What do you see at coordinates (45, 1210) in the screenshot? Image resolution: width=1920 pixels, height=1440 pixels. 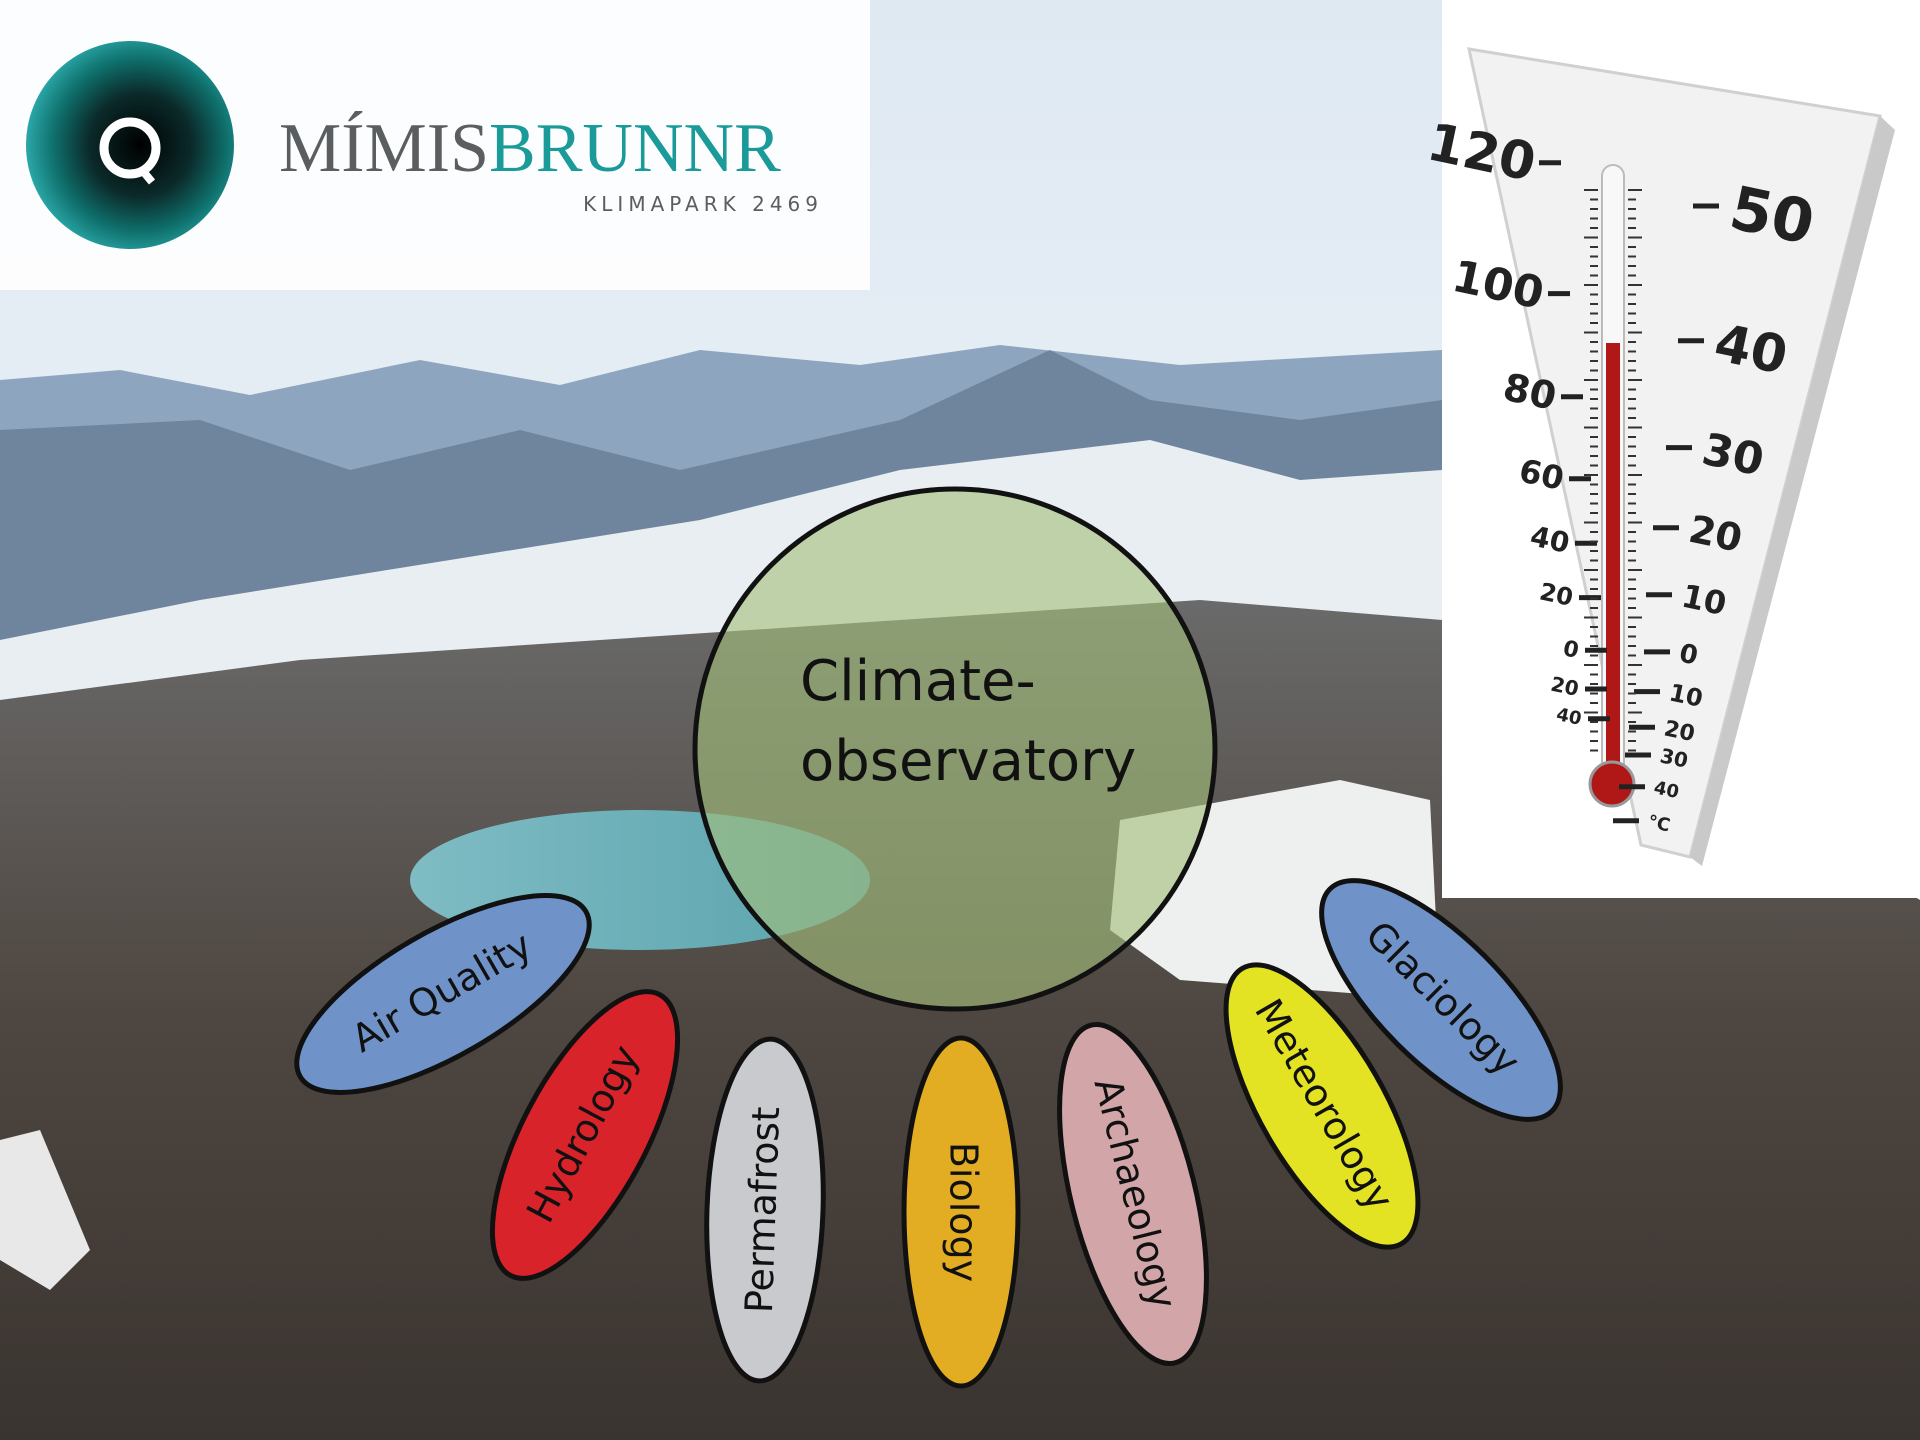 I see `snow-patch` at bounding box center [45, 1210].